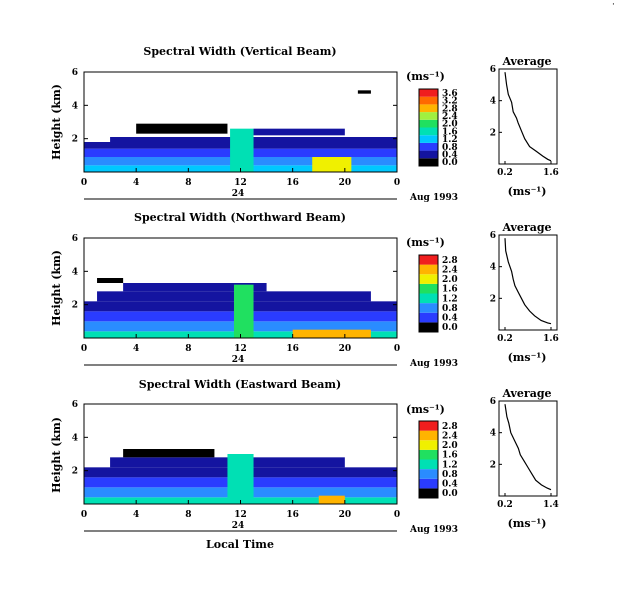 The image size is (618, 598). What do you see at coordinates (240, 384) in the screenshot?
I see `chart-title: Spectral Width (Eastward Beam)` at bounding box center [240, 384].